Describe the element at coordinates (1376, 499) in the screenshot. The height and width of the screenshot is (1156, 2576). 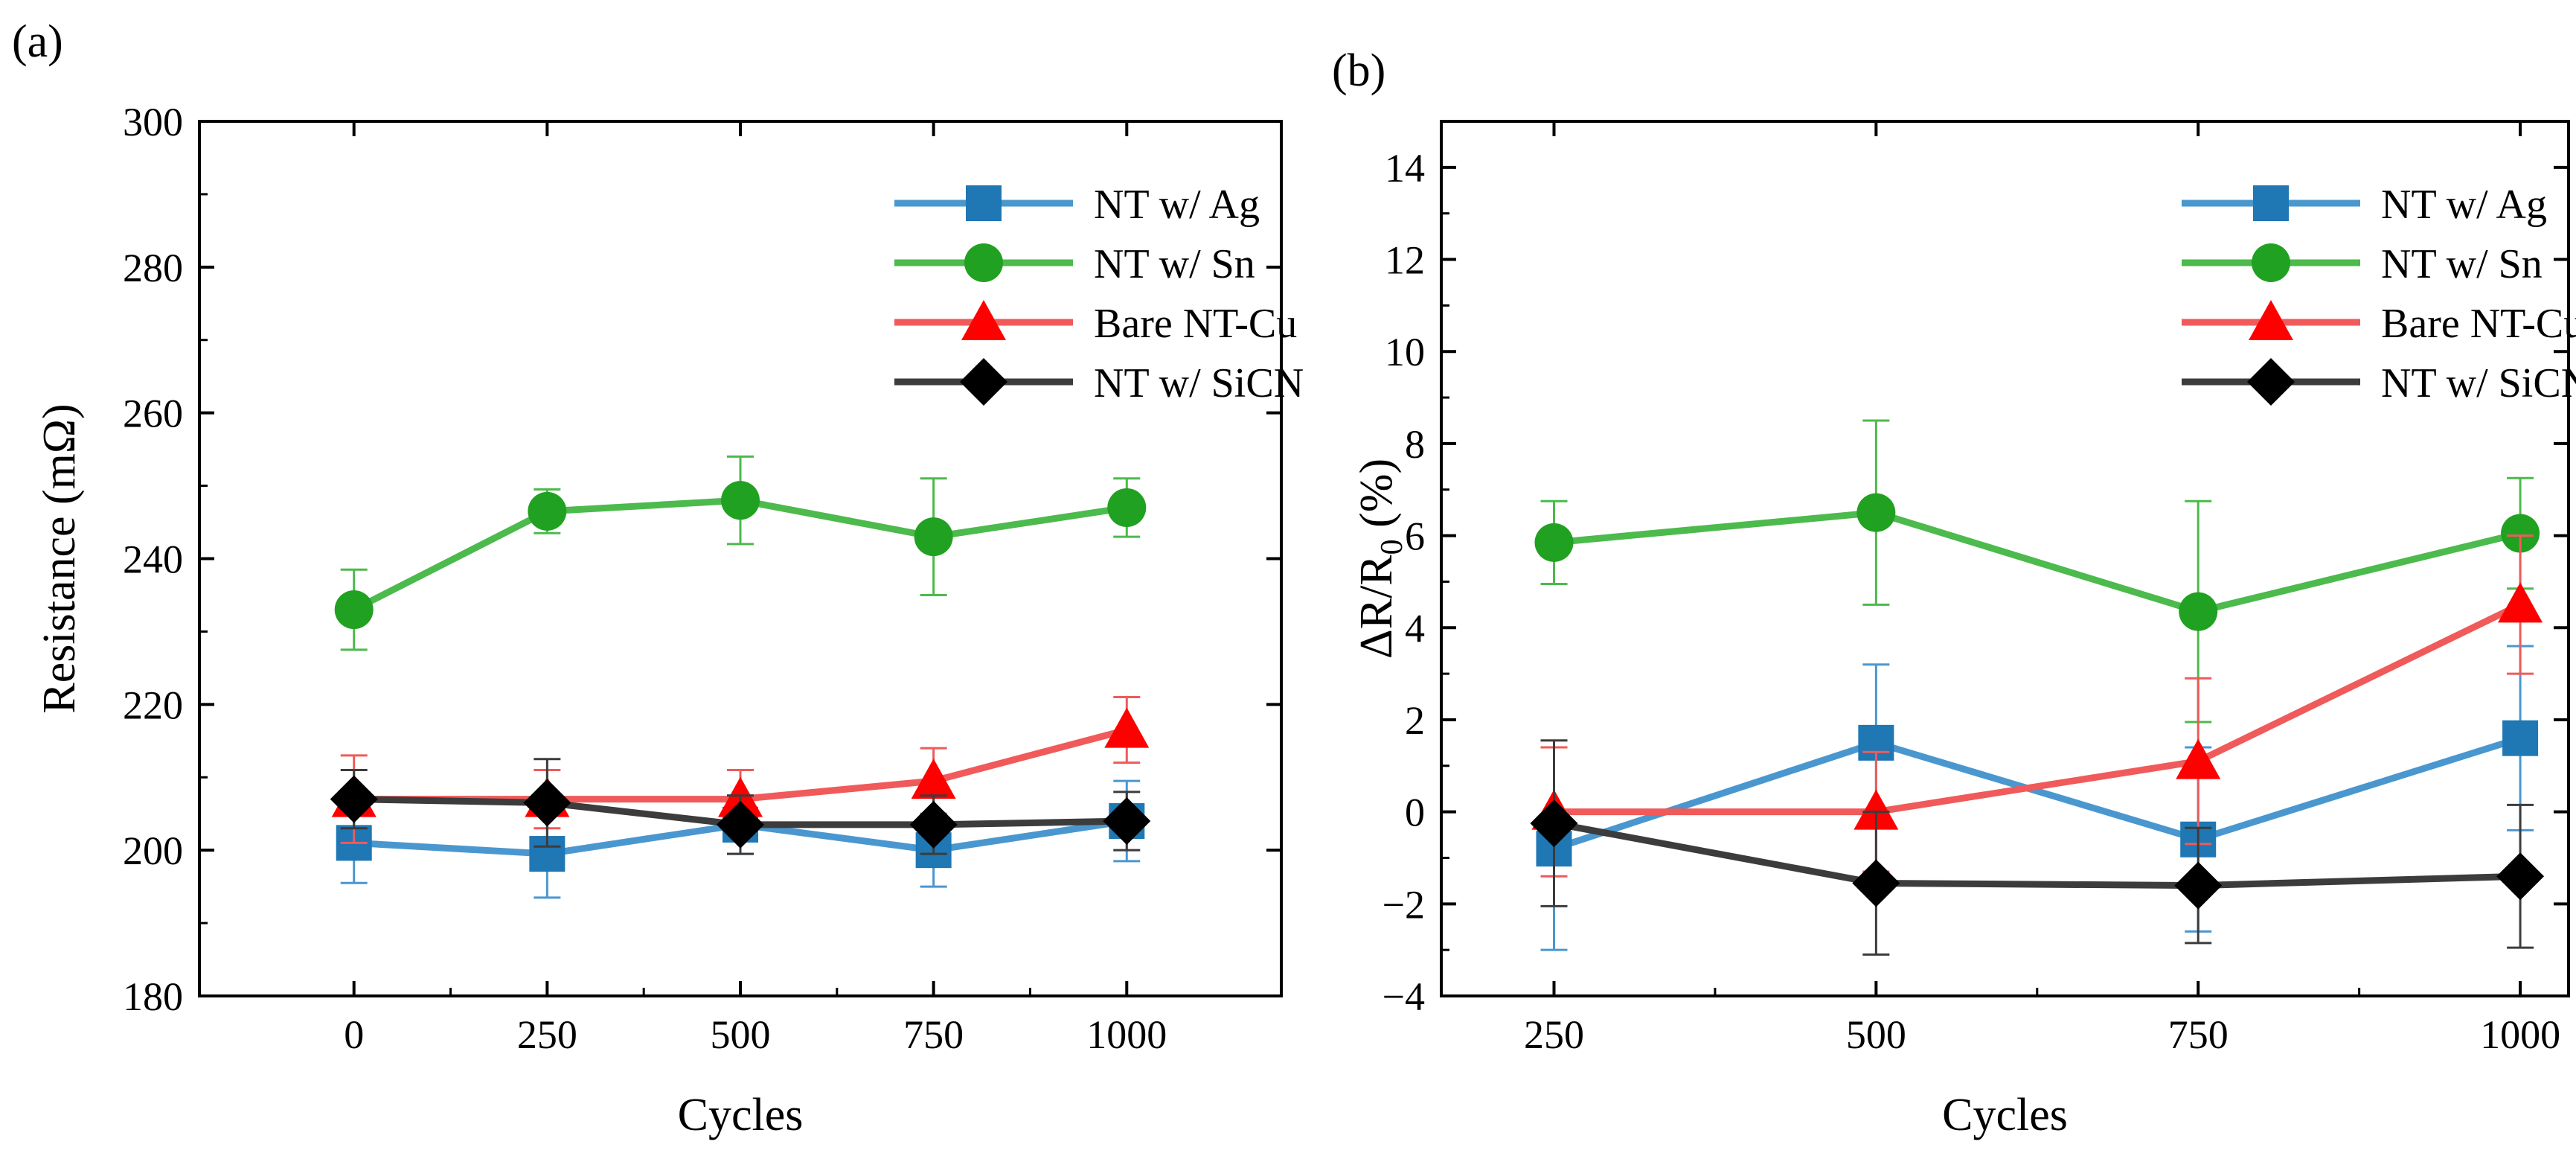
I see `y-axis-title-tail: (%)` at that location.